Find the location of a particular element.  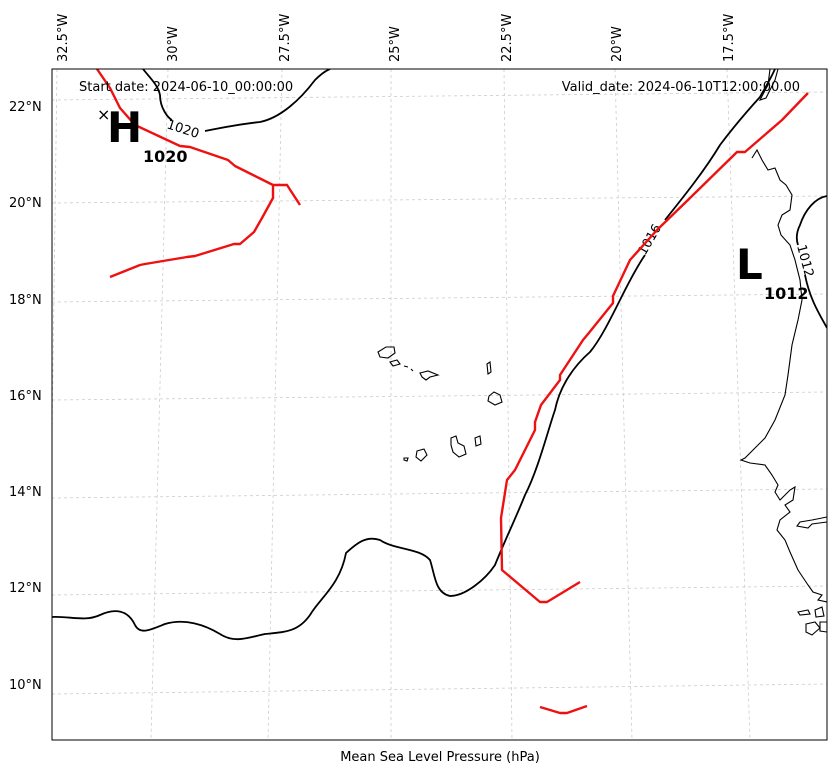

lon-label-20w: 20°W is located at coordinates (617, 44).